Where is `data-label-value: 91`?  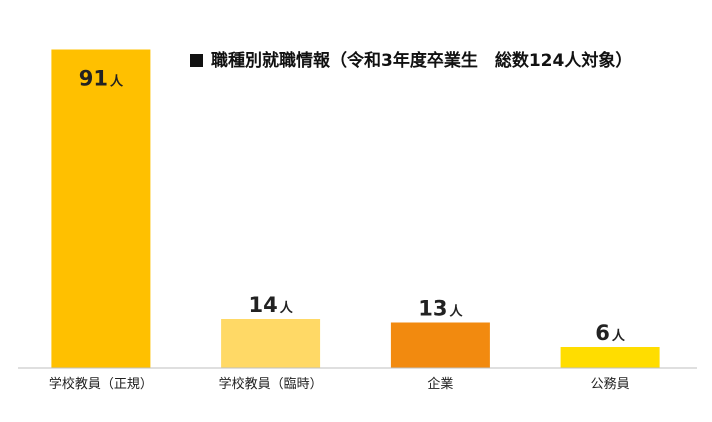
data-label-value: 91 is located at coordinates (93, 79).